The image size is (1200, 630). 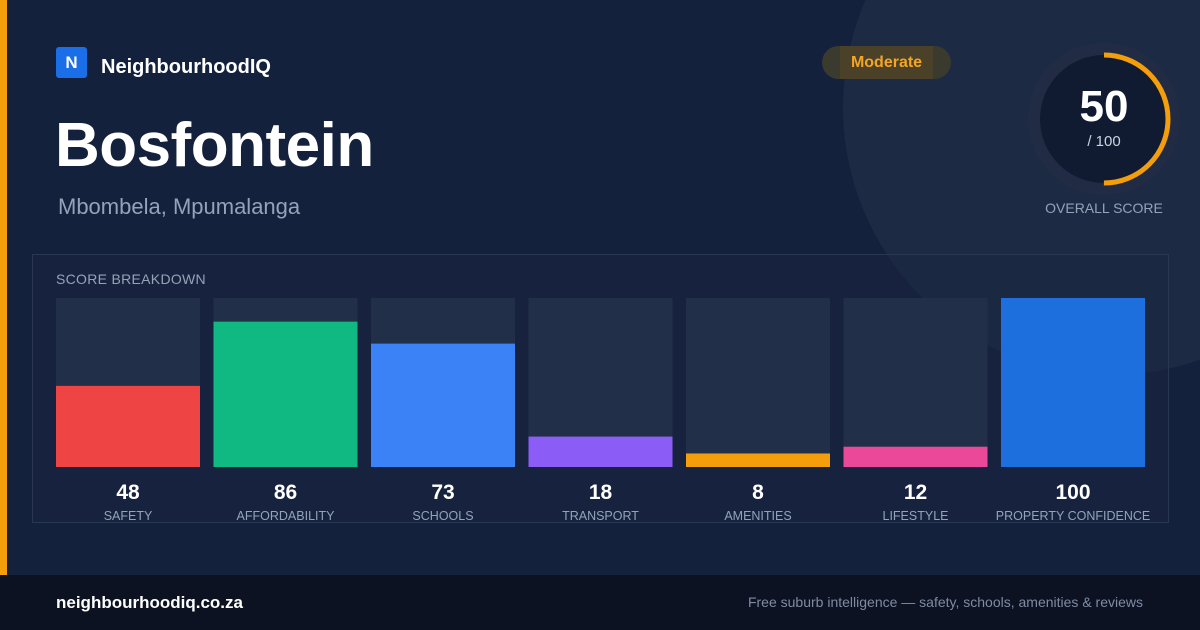 I want to click on value-label-lifestyle: 12, so click(x=915, y=492).